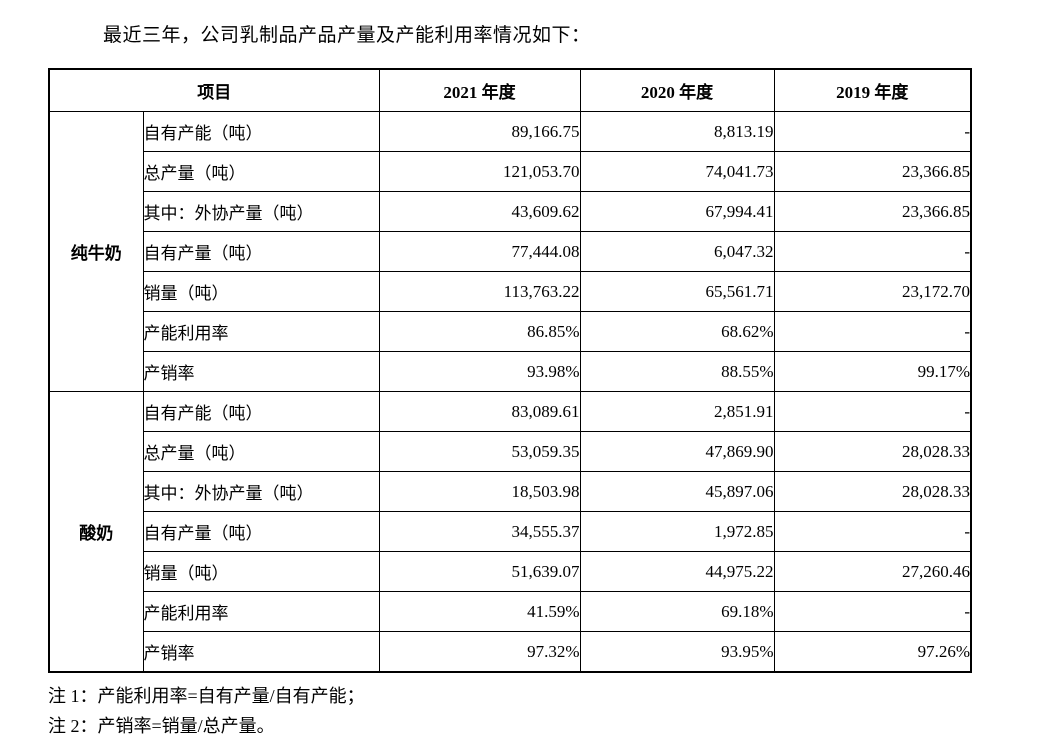  What do you see at coordinates (479, 371) in the screenshot?
I see `value-2021: 93.98%` at bounding box center [479, 371].